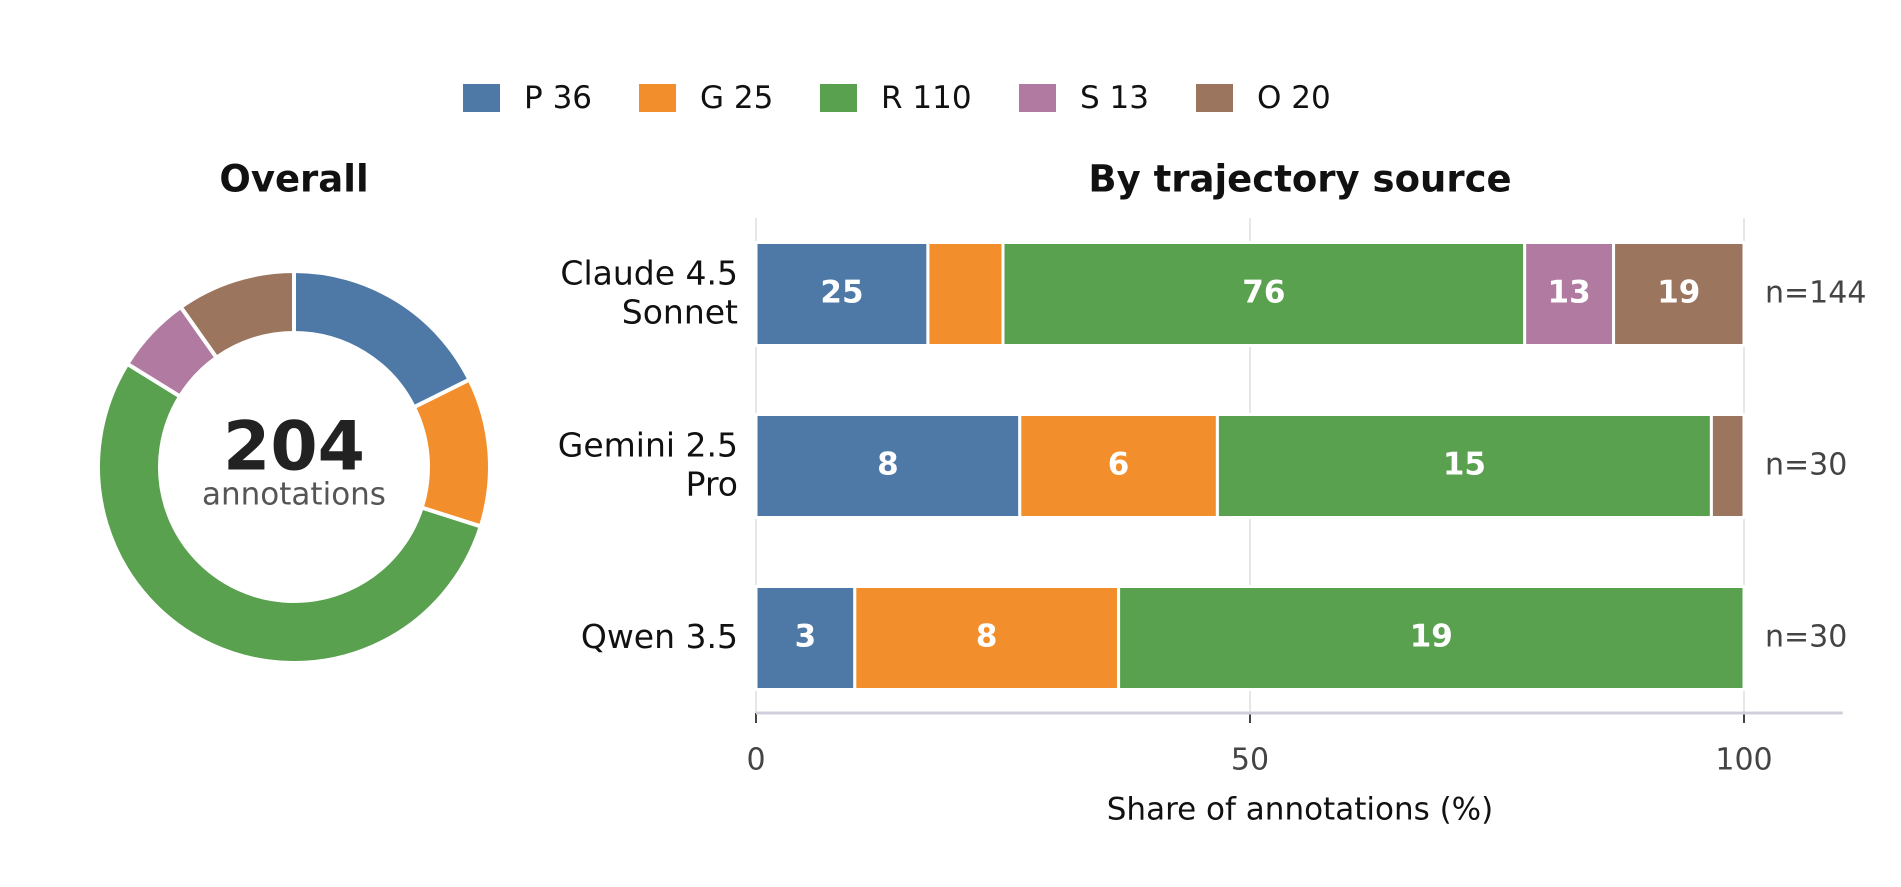  Describe the element at coordinates (294, 447) in the screenshot. I see `donut-center-value: 204` at that location.